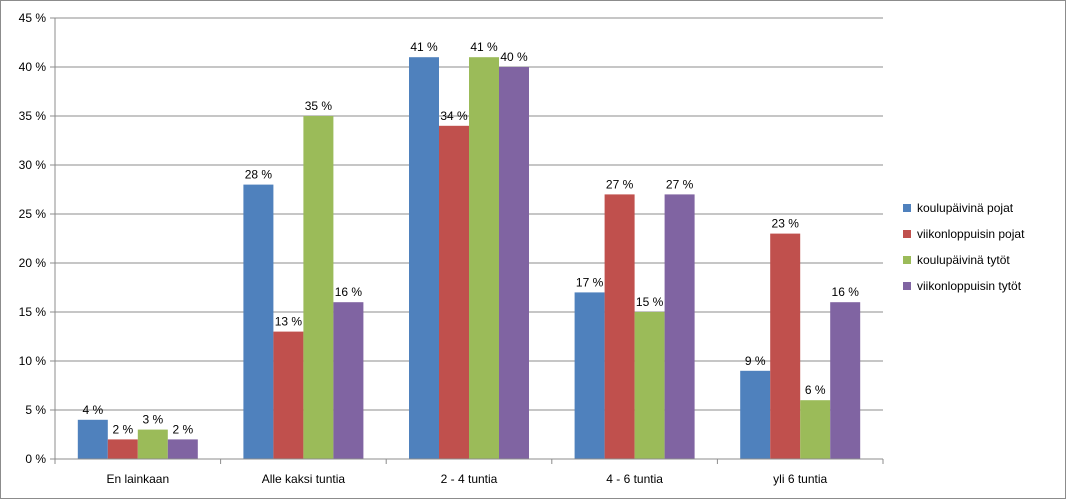  Describe the element at coordinates (33, 165) in the screenshot. I see `y-tick-label: 30 %` at that location.